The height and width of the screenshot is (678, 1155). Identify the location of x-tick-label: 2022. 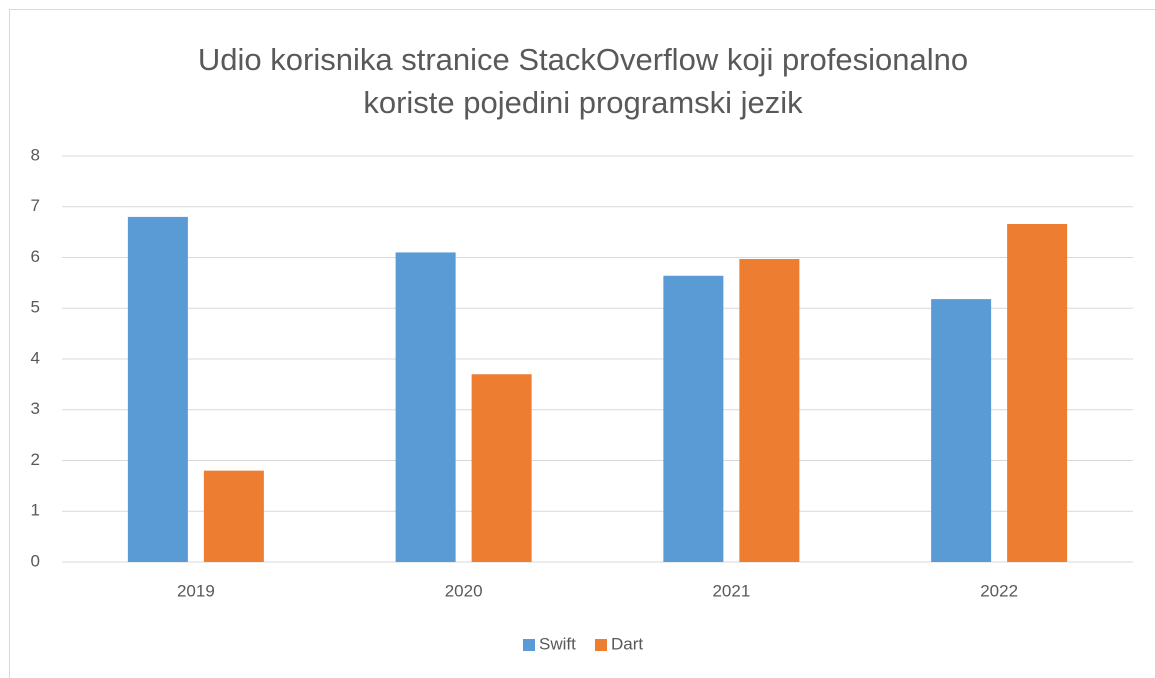
(999, 590).